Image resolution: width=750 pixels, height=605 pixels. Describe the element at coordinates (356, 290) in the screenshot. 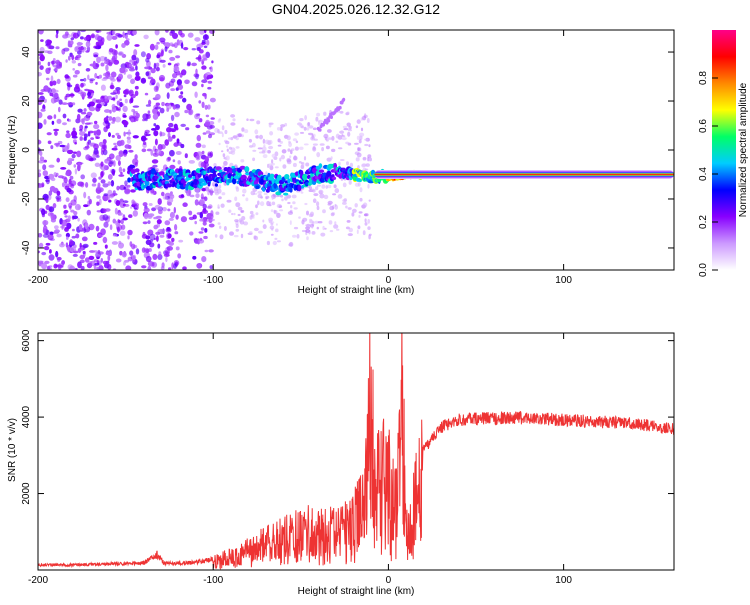

I see `spectrogram-xlabel: Height of straight line (km)` at that location.